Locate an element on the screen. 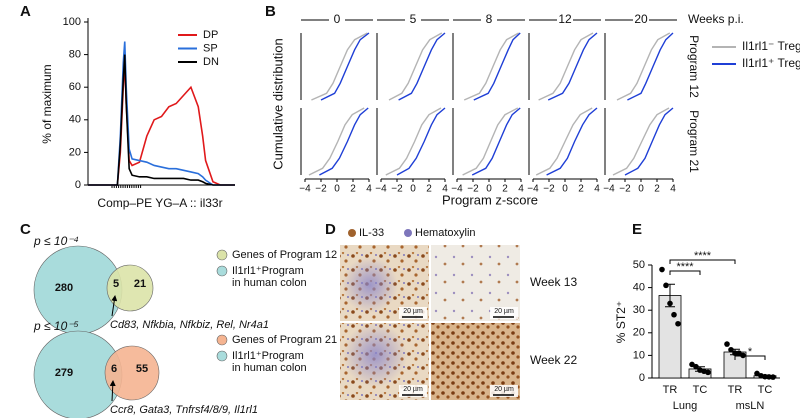 The image size is (800, 418). venn-count: 279 is located at coordinates (64, 373).